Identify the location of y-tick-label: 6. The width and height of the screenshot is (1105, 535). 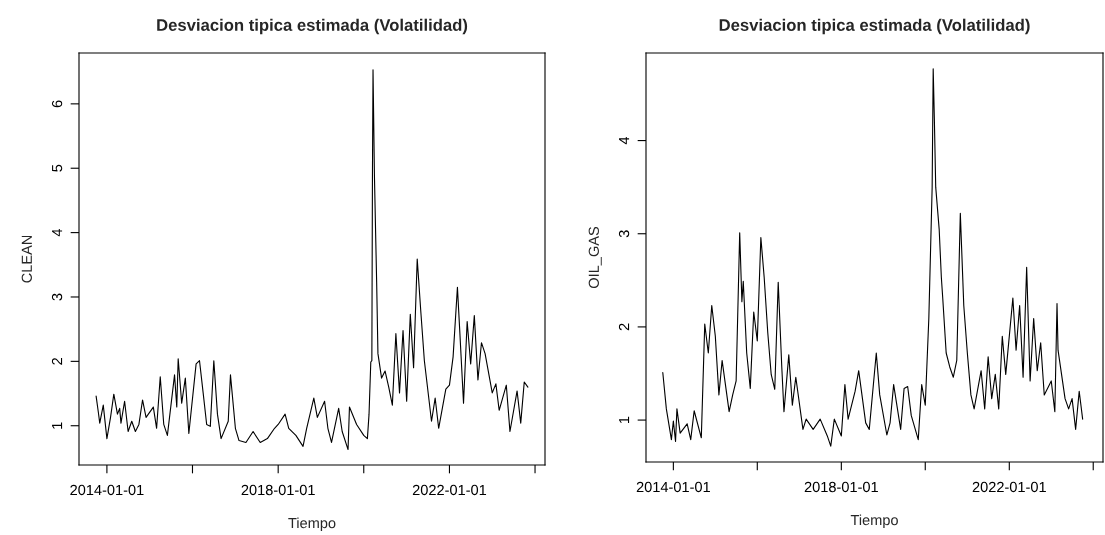
(57, 104).